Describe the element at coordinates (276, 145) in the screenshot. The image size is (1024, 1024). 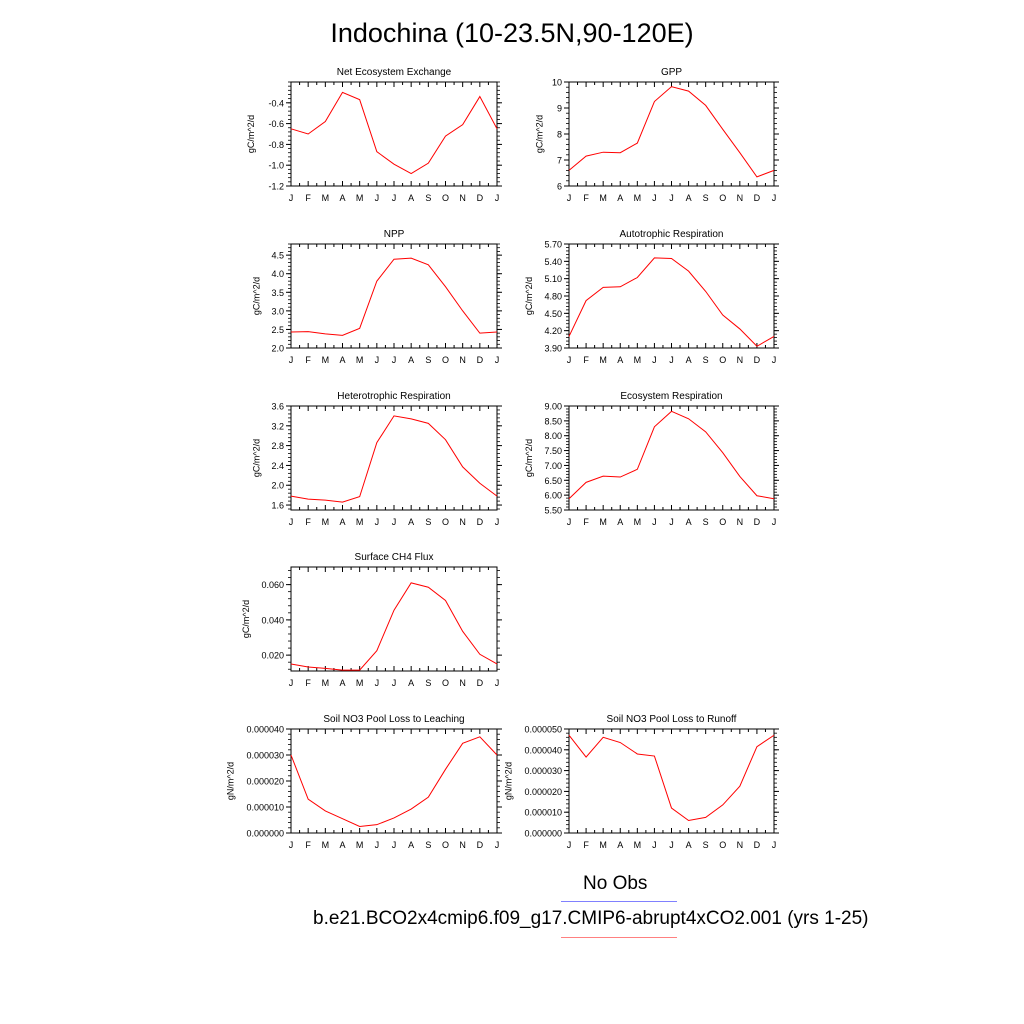
I see `y-tick-label: -0.8` at that location.